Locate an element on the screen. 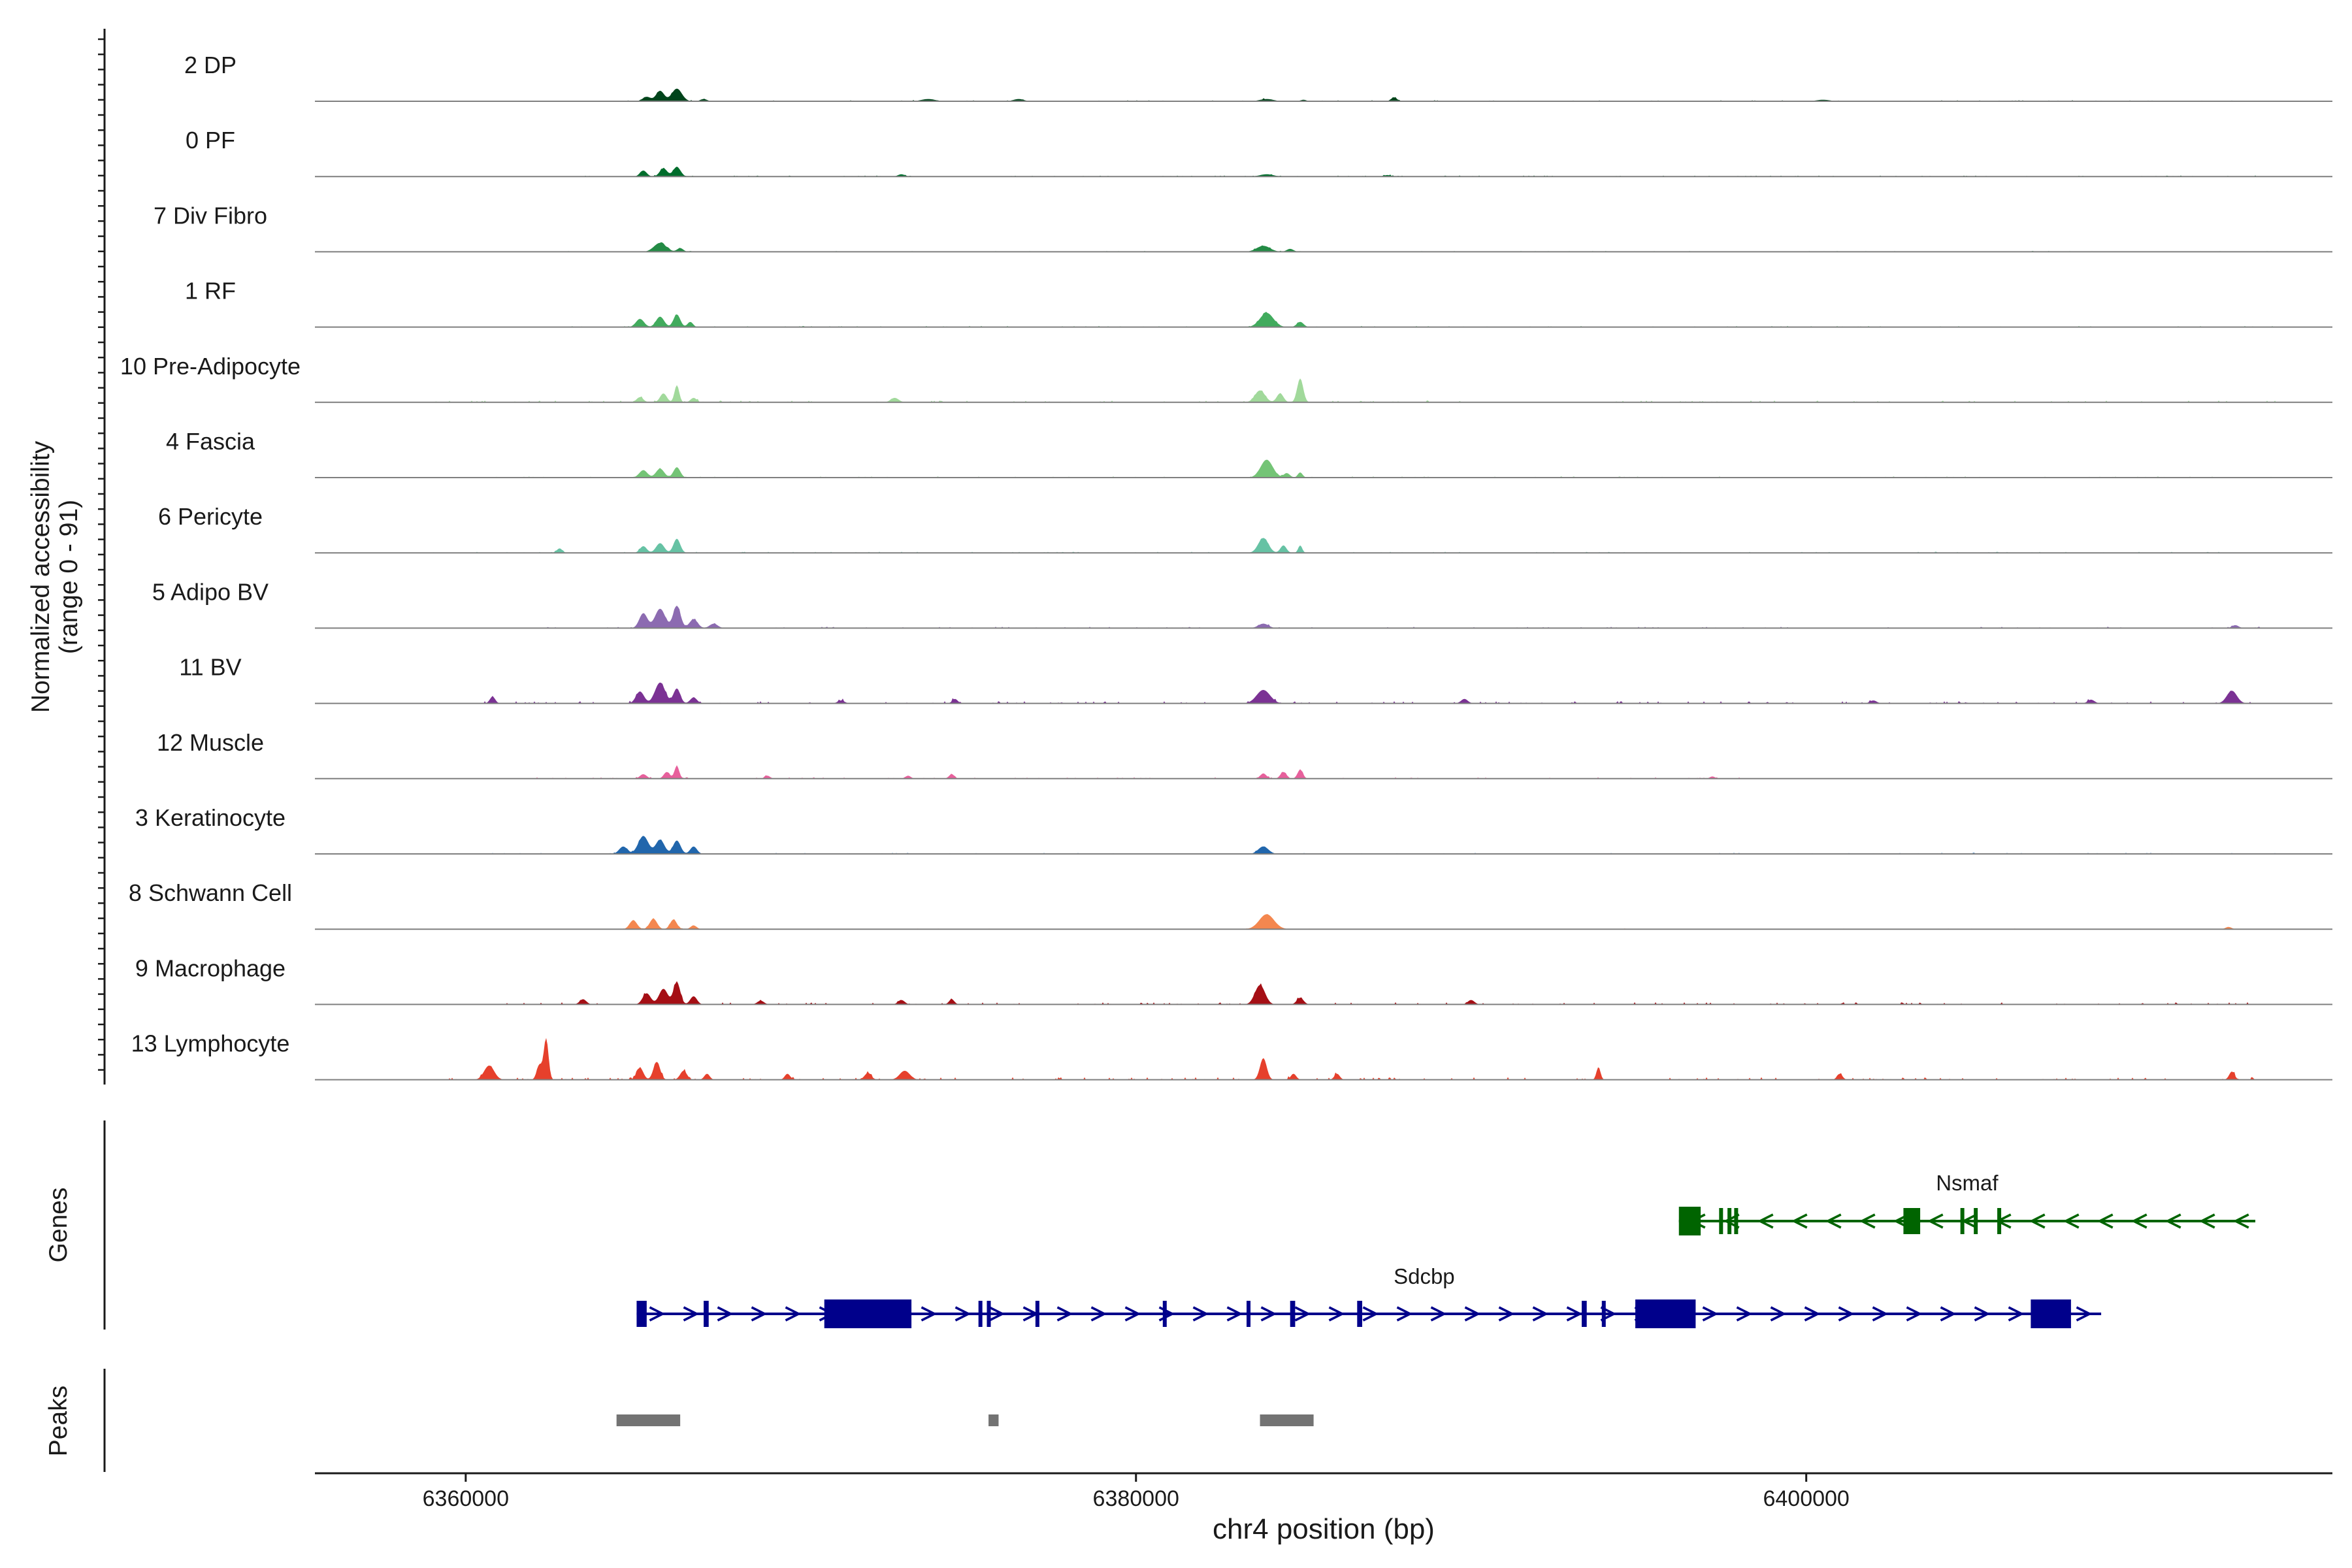  track-label: 12 Muscle is located at coordinates (210, 742).